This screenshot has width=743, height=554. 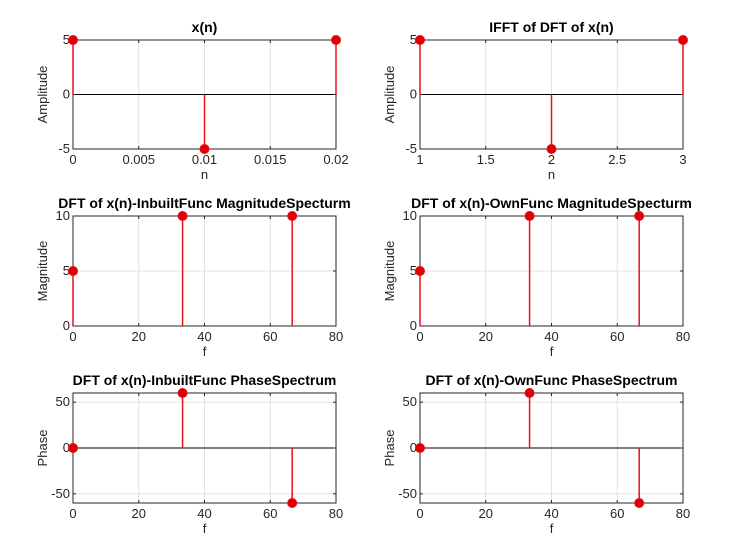 I want to click on x-tick-label: 1, so click(x=419, y=159).